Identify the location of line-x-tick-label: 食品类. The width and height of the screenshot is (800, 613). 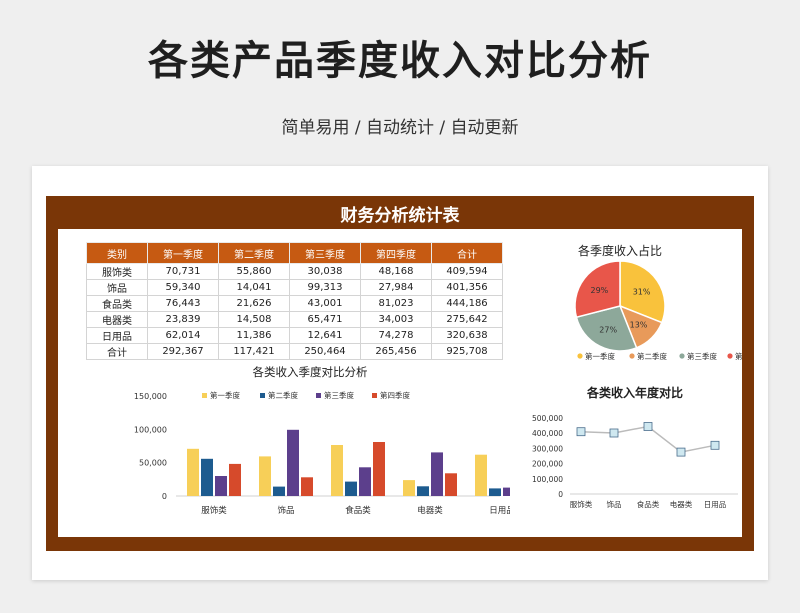
(648, 504).